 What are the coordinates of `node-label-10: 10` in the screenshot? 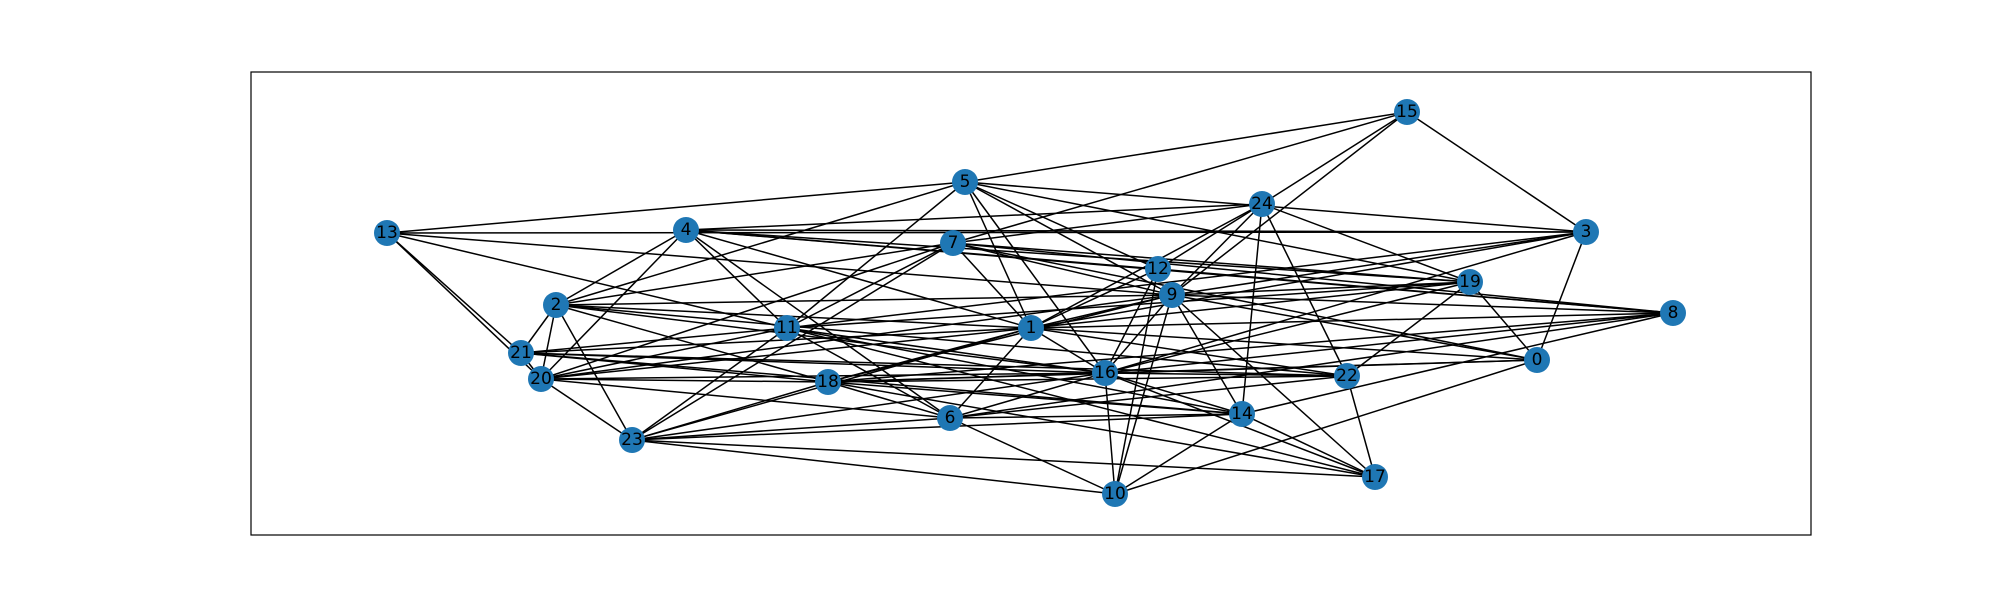 It's located at (1115, 494).